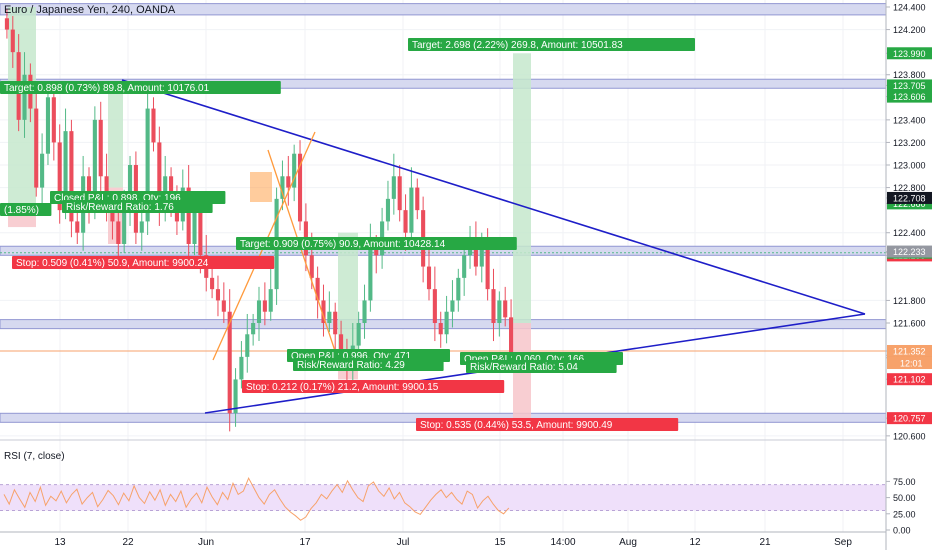  Describe the element at coordinates (909, 30) in the screenshot. I see `price-tick-label: 124.200` at that location.